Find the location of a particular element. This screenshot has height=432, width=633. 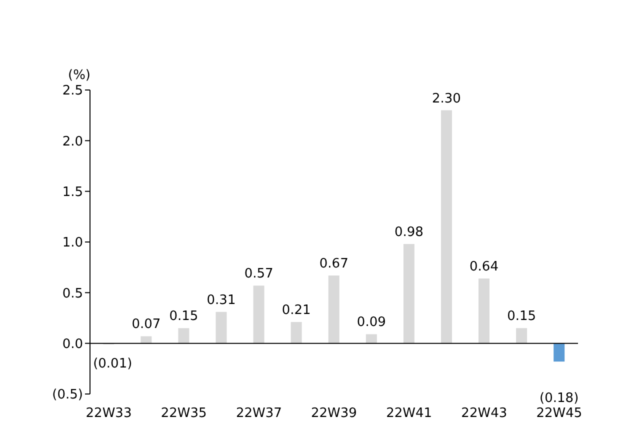

data-label: 0.09 is located at coordinates (371, 322).